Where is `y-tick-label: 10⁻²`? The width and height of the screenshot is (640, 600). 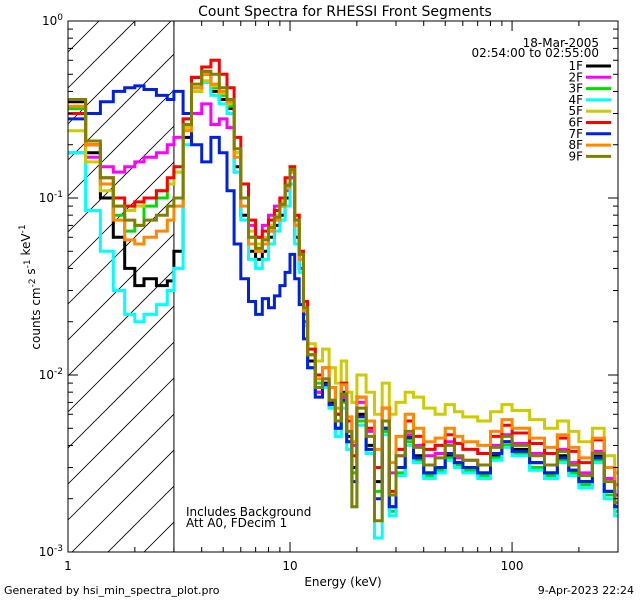
y-tick-label: 10⁻² is located at coordinates (51, 374).